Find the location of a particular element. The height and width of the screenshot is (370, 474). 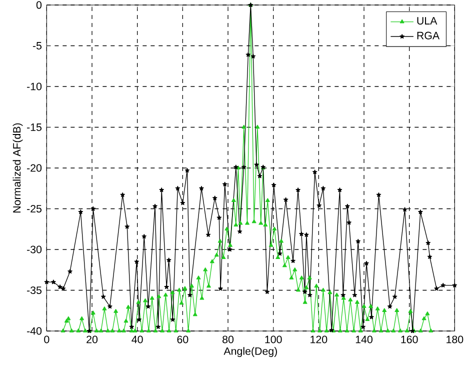

x-tick-label: 100 is located at coordinates (273, 340).